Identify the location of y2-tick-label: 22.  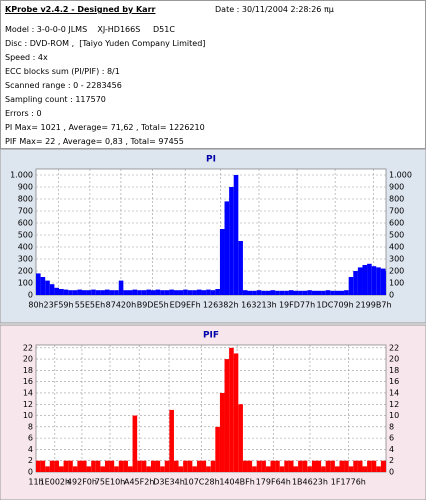
(394, 347).